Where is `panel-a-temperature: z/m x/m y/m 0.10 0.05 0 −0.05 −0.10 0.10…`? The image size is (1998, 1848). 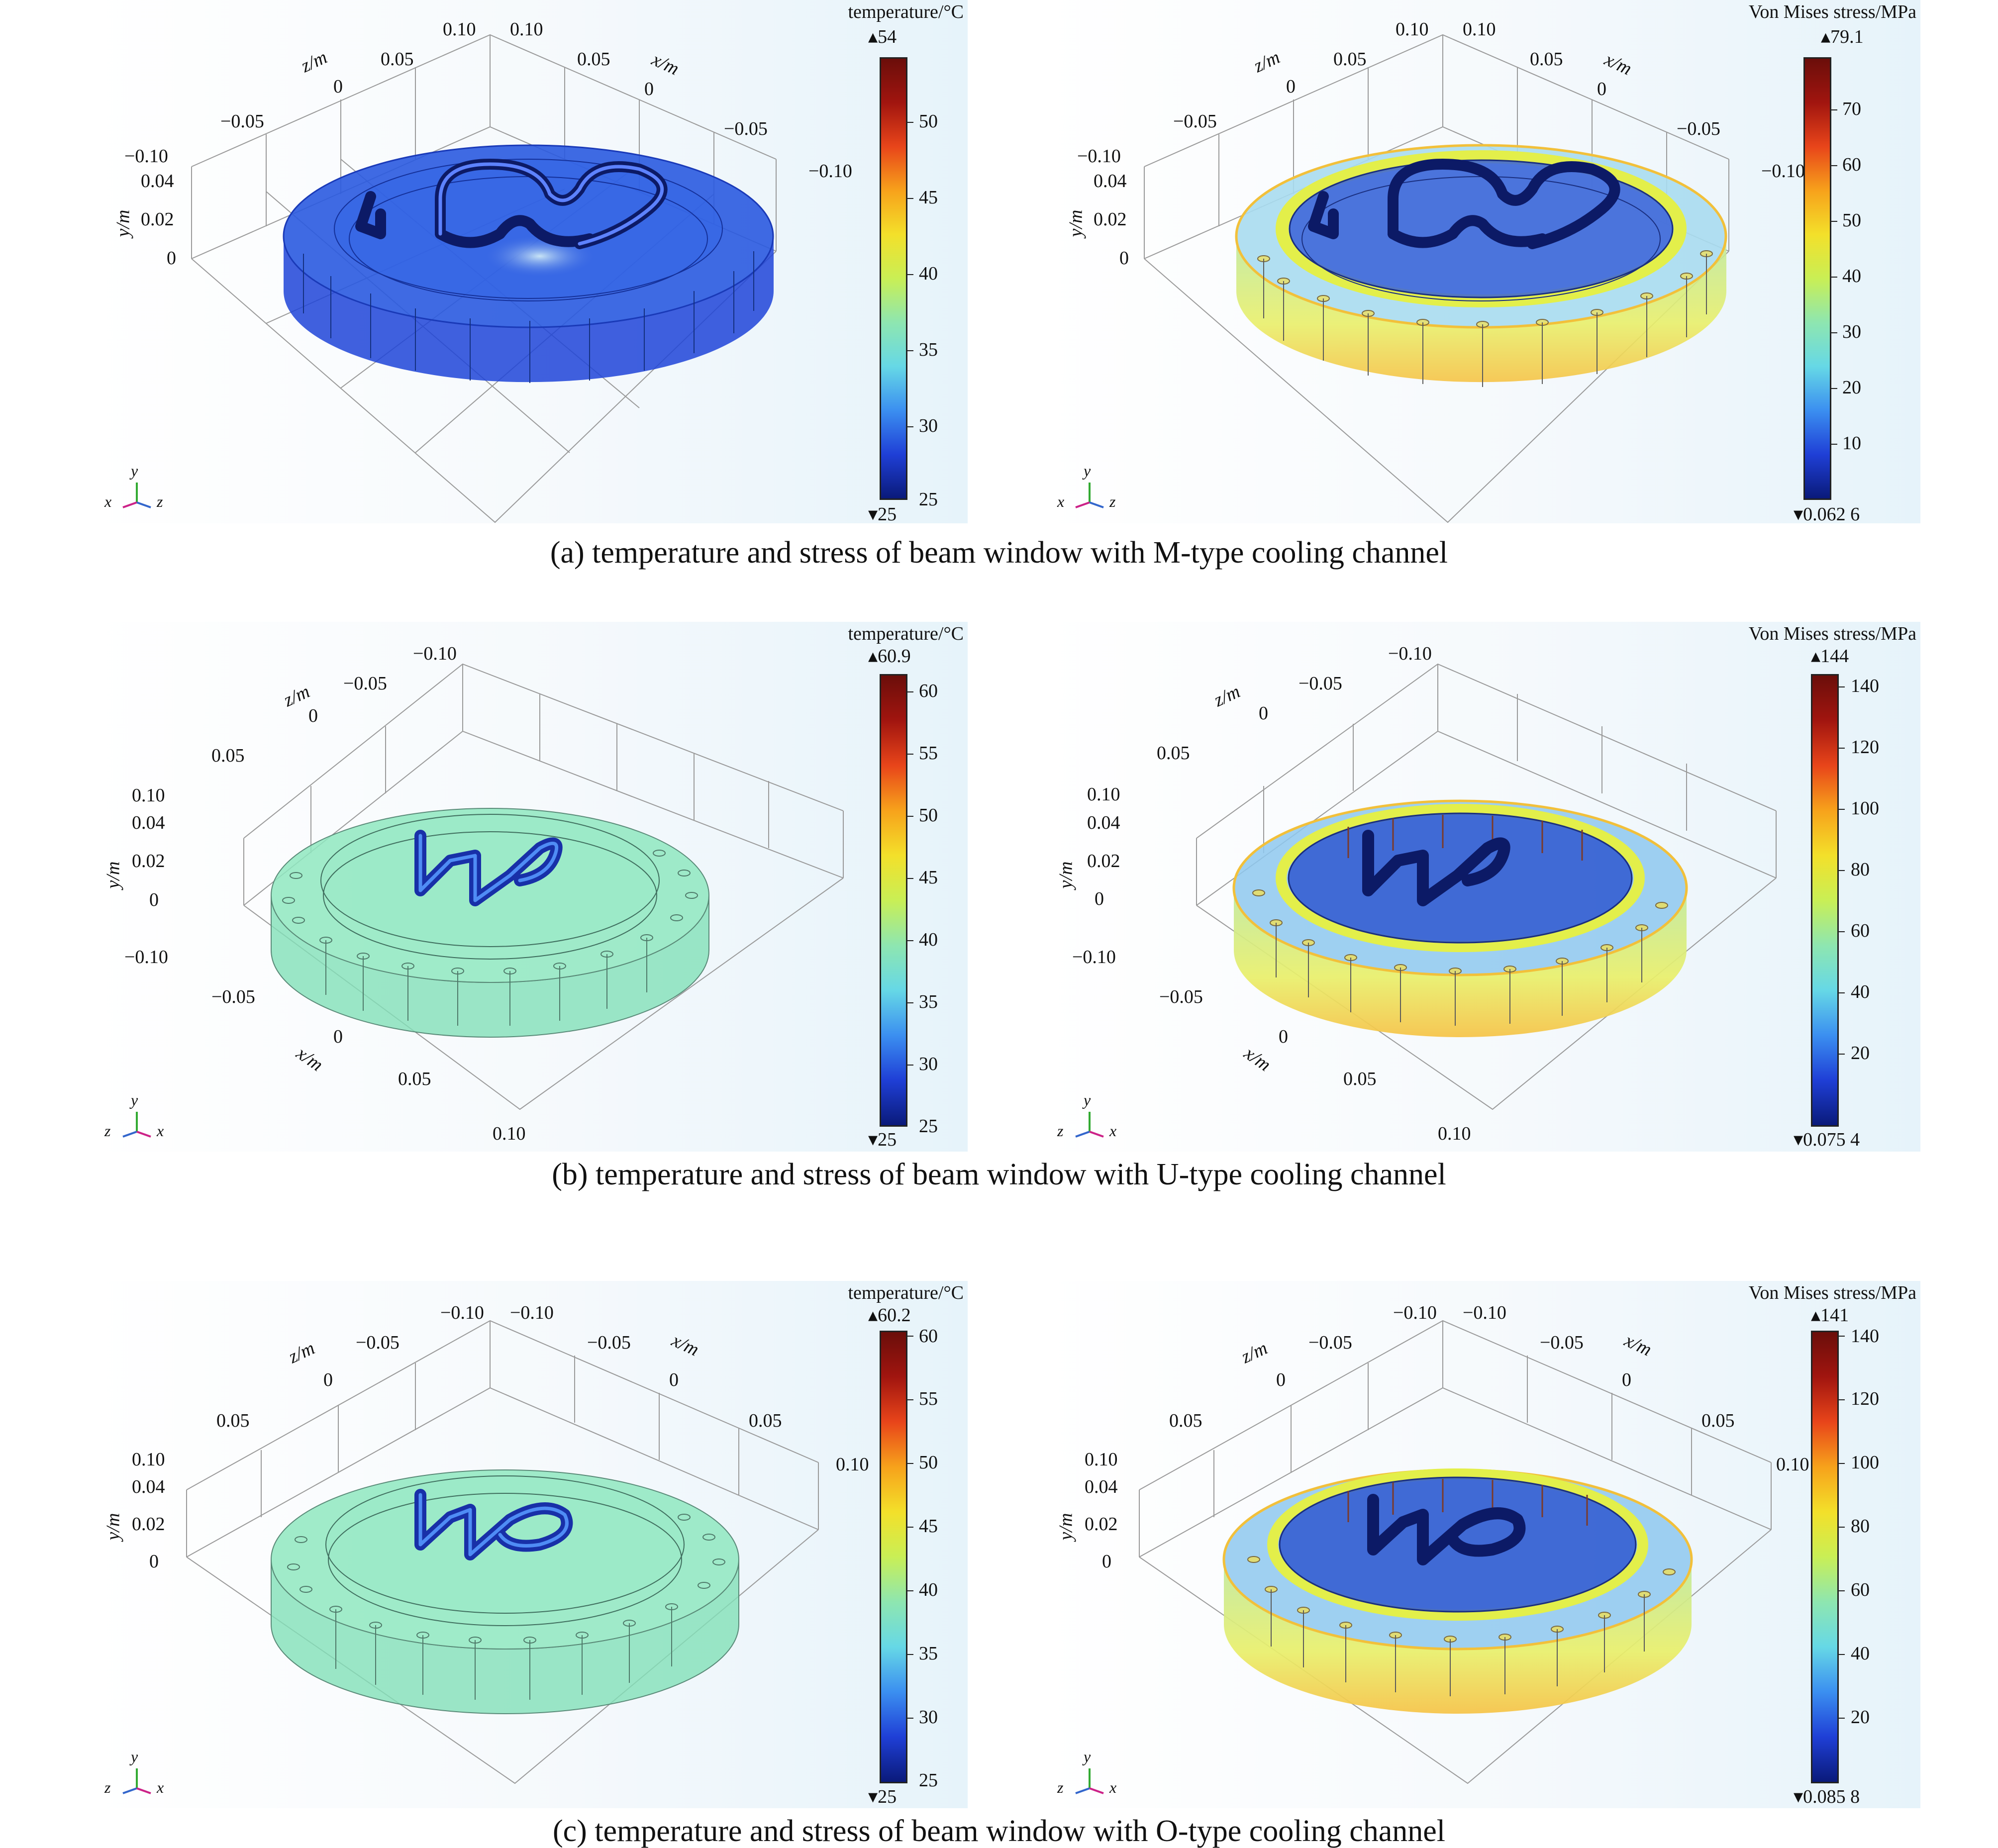
panel-a-temperature: z/m x/m y/m 0.10 0.05 0 −0.05 −0.10 0.10… is located at coordinates (530, 261).